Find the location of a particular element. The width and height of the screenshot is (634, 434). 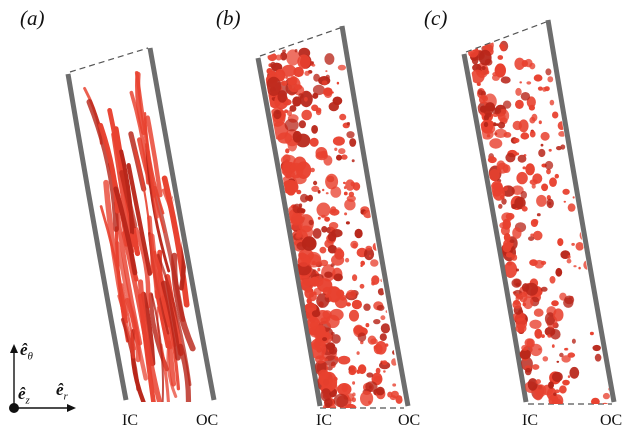

panel-b-top-boundary is located at coordinates (300, 42).